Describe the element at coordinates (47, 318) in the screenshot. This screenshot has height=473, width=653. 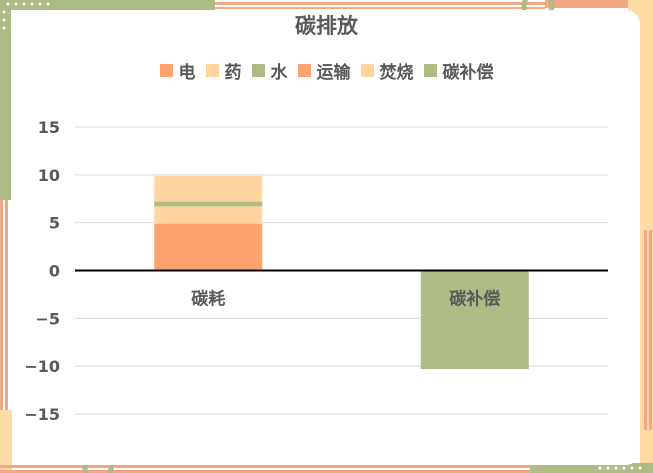
I see `y-tick-label: −5` at that location.